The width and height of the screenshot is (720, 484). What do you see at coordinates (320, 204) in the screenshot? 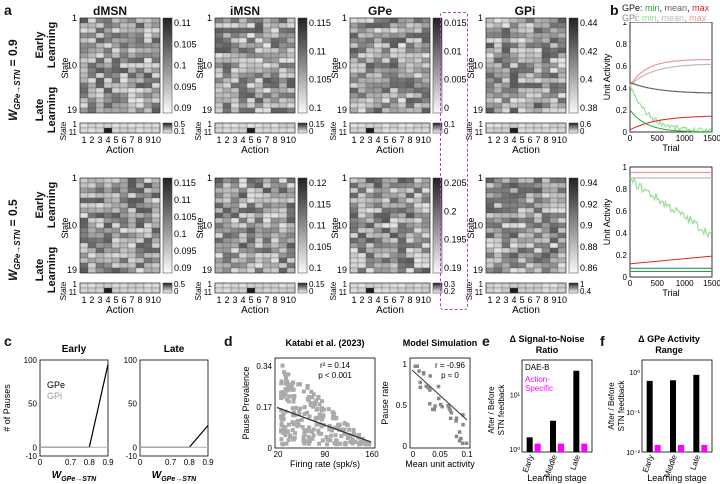
I see `colorbar-tick-label: 0.115` at bounding box center [320, 204].